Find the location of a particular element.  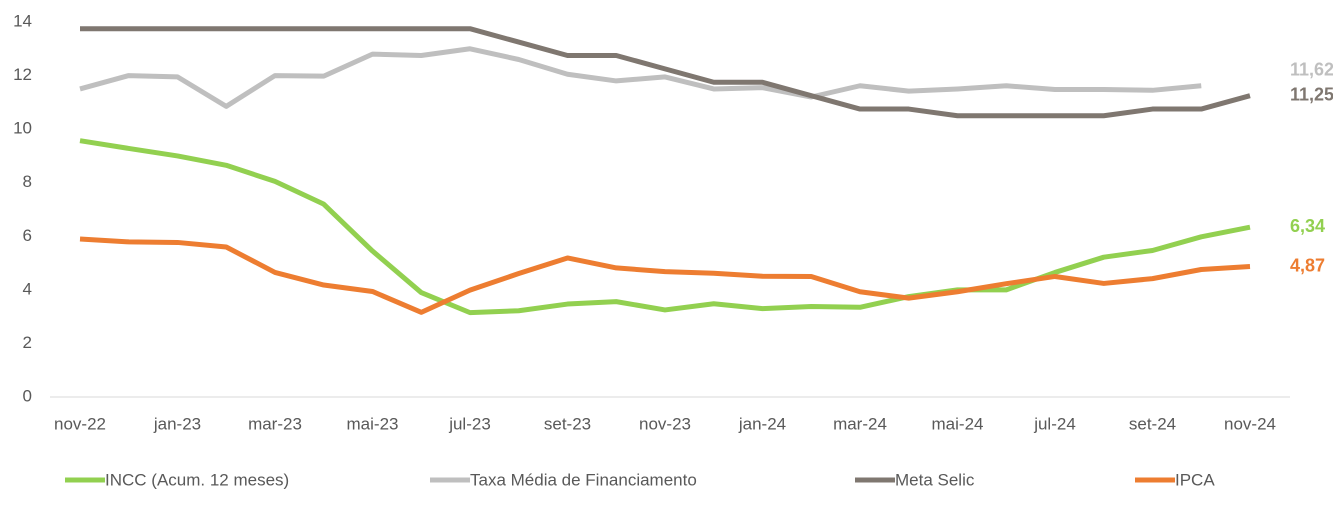

y-tick-label: 0 is located at coordinates (27, 395).